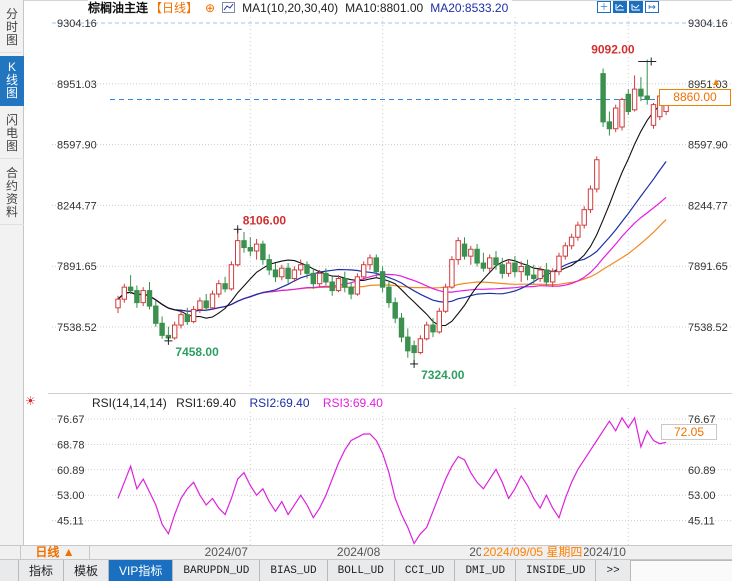 The height and width of the screenshot is (581, 732). I want to click on y-axis-label-right: 8244.77, so click(708, 206).